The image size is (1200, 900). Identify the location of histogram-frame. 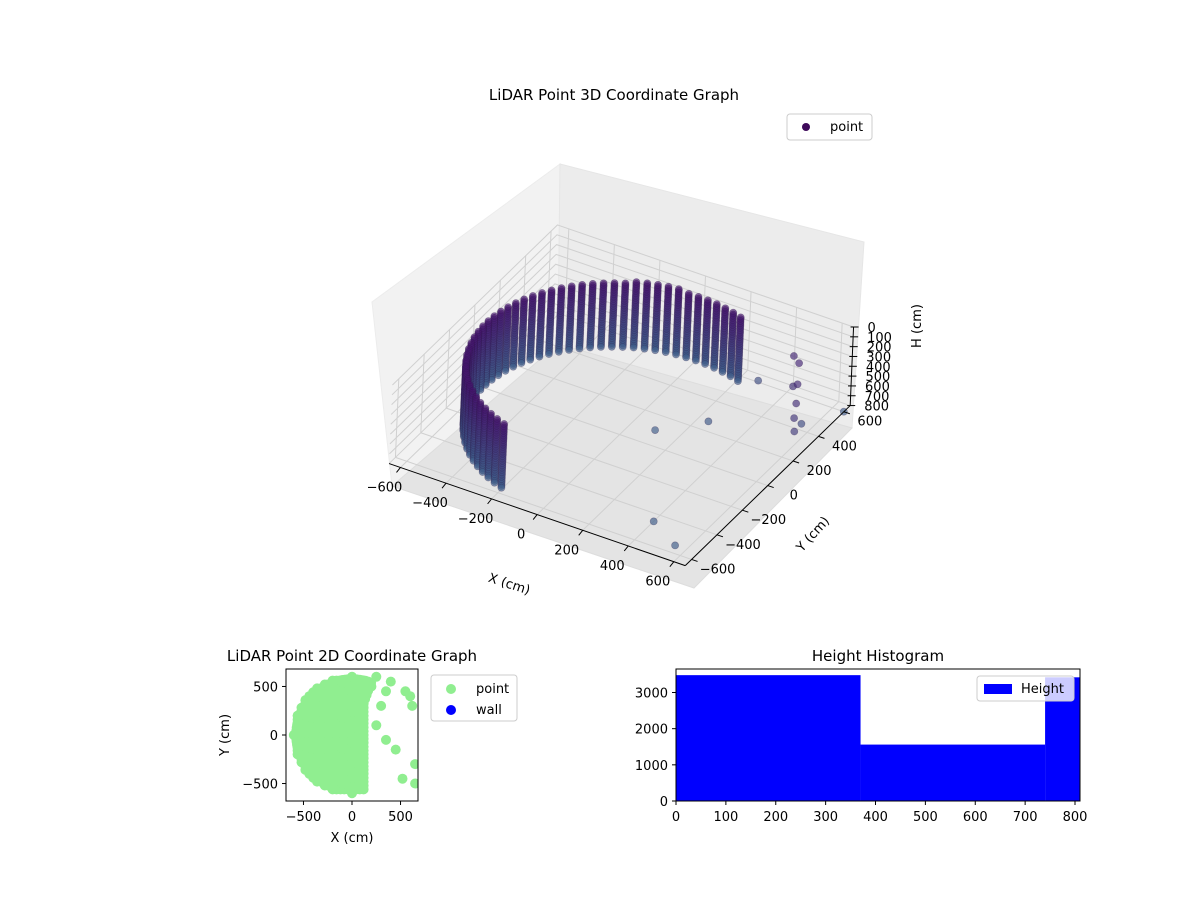
(878, 735).